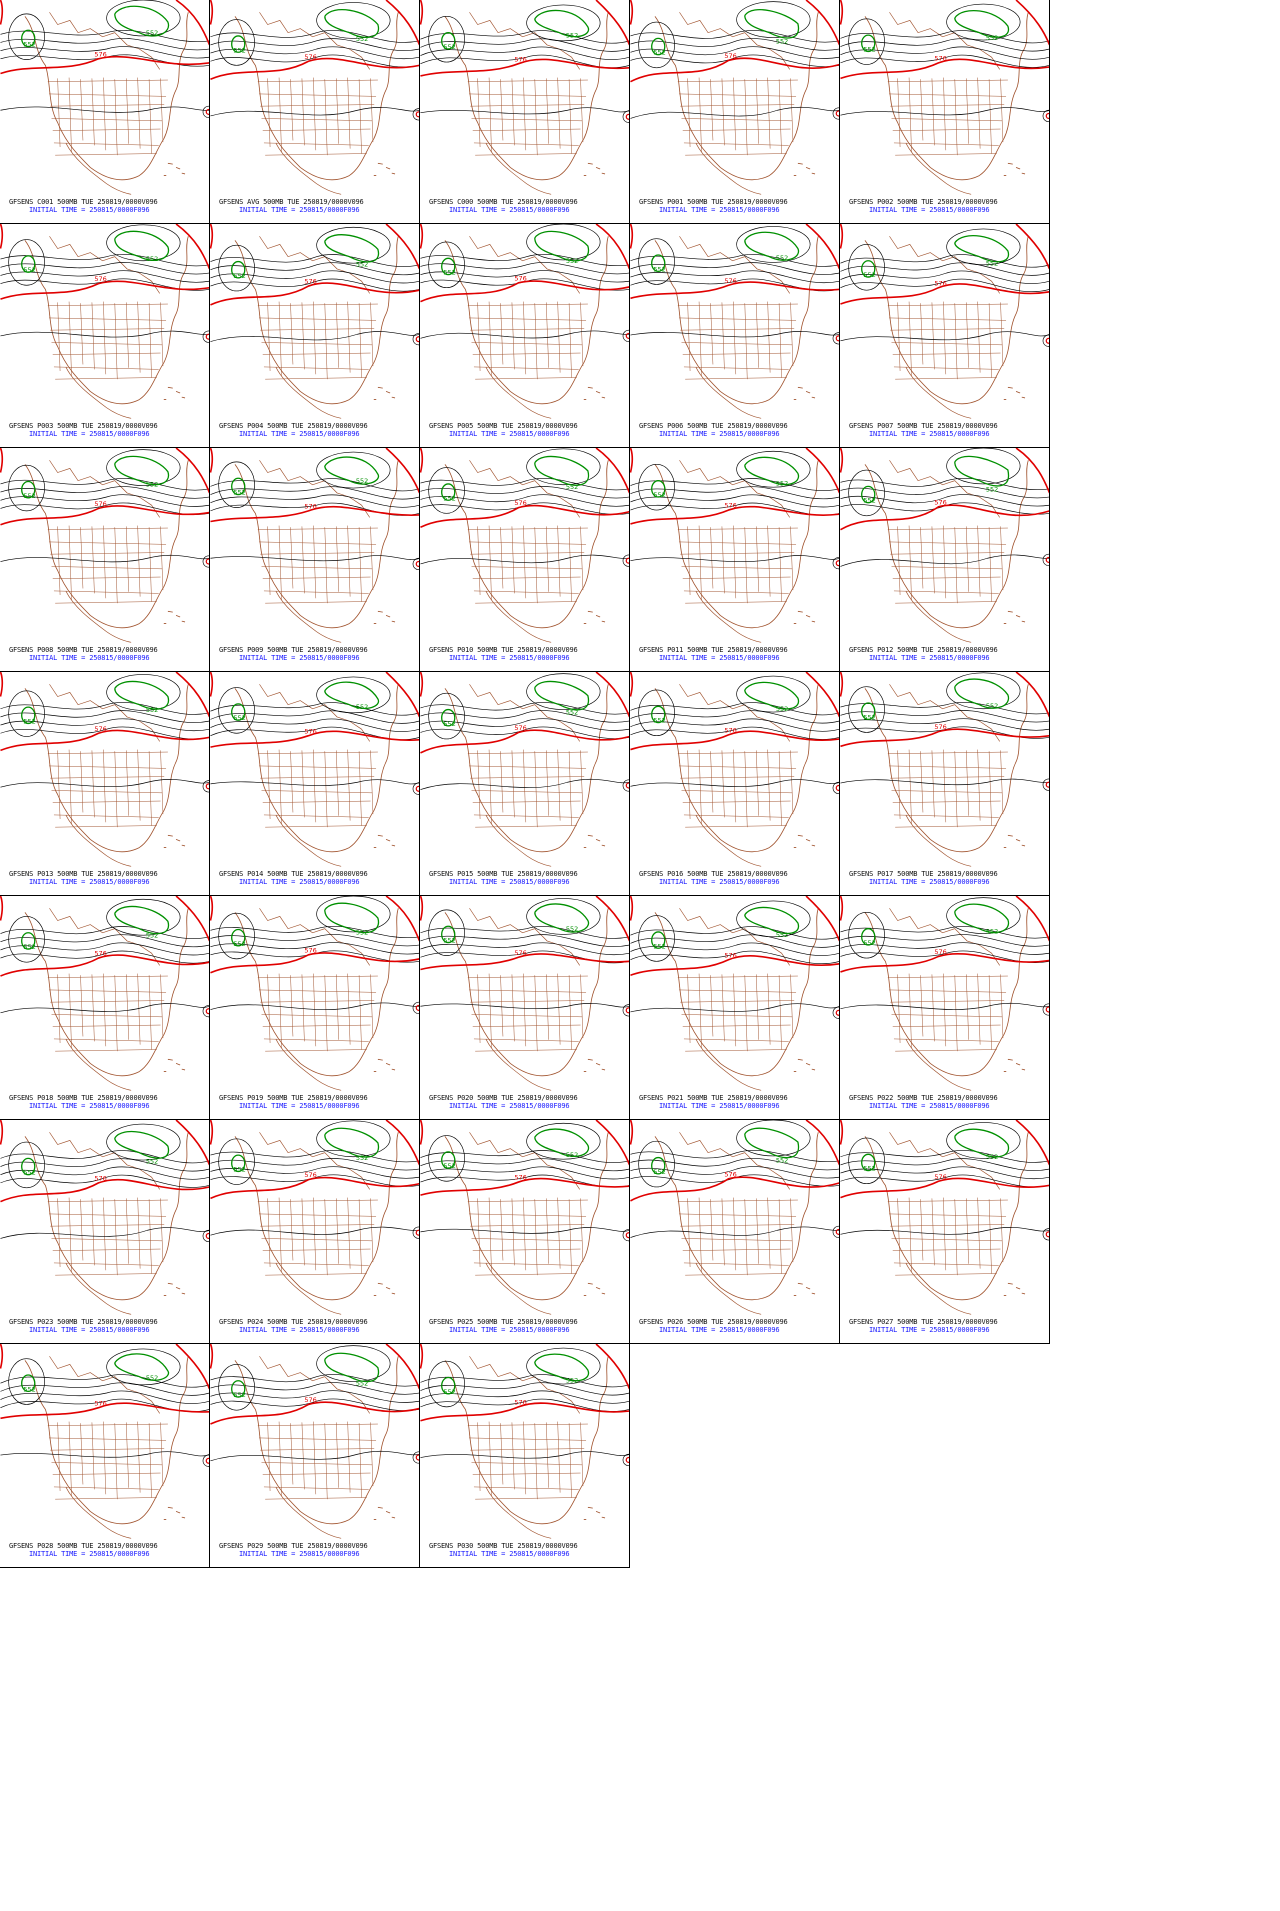 The width and height of the screenshot is (1280, 1911). What do you see at coordinates (713, 650) in the screenshot?
I see `panel-label: GFSENS P011 500MB TUE 250819/0000V096` at bounding box center [713, 650].